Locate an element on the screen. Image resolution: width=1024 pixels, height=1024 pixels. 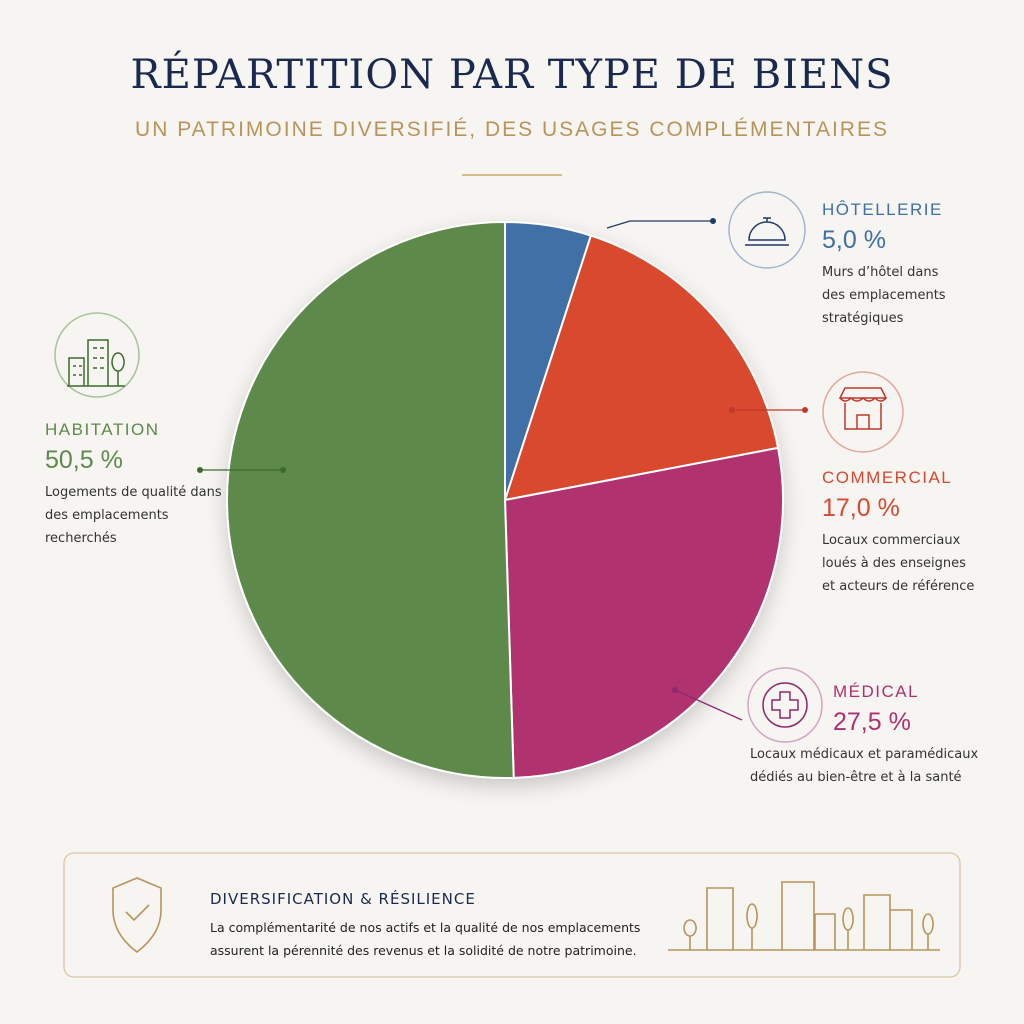
category-name: HABITATION is located at coordinates (102, 429).